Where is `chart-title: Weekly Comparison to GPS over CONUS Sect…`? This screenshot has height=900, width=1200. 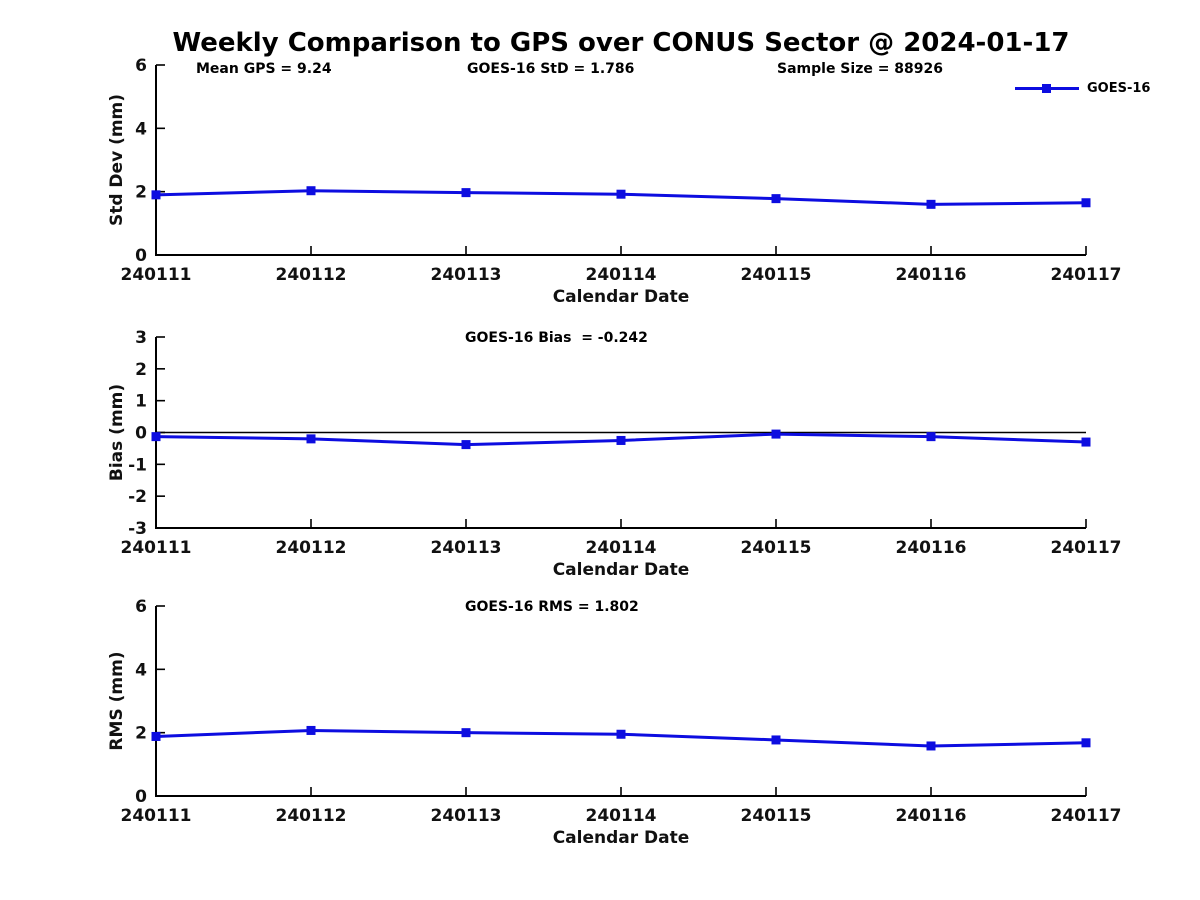
chart-title: Weekly Comparison to GPS over CONUS Sect… is located at coordinates (621, 43).